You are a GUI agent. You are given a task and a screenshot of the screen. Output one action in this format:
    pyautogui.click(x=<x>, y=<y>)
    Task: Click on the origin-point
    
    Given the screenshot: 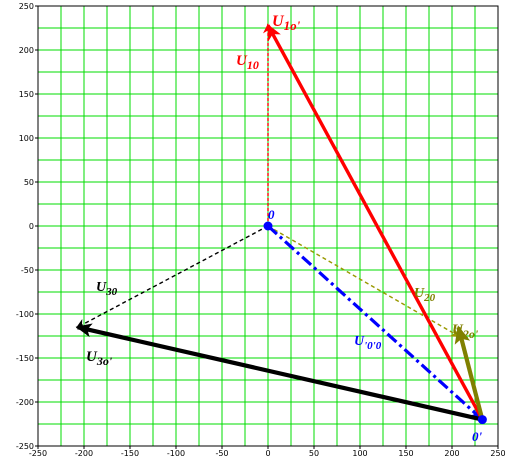 What is the action you would take?
    pyautogui.click(x=268, y=226)
    